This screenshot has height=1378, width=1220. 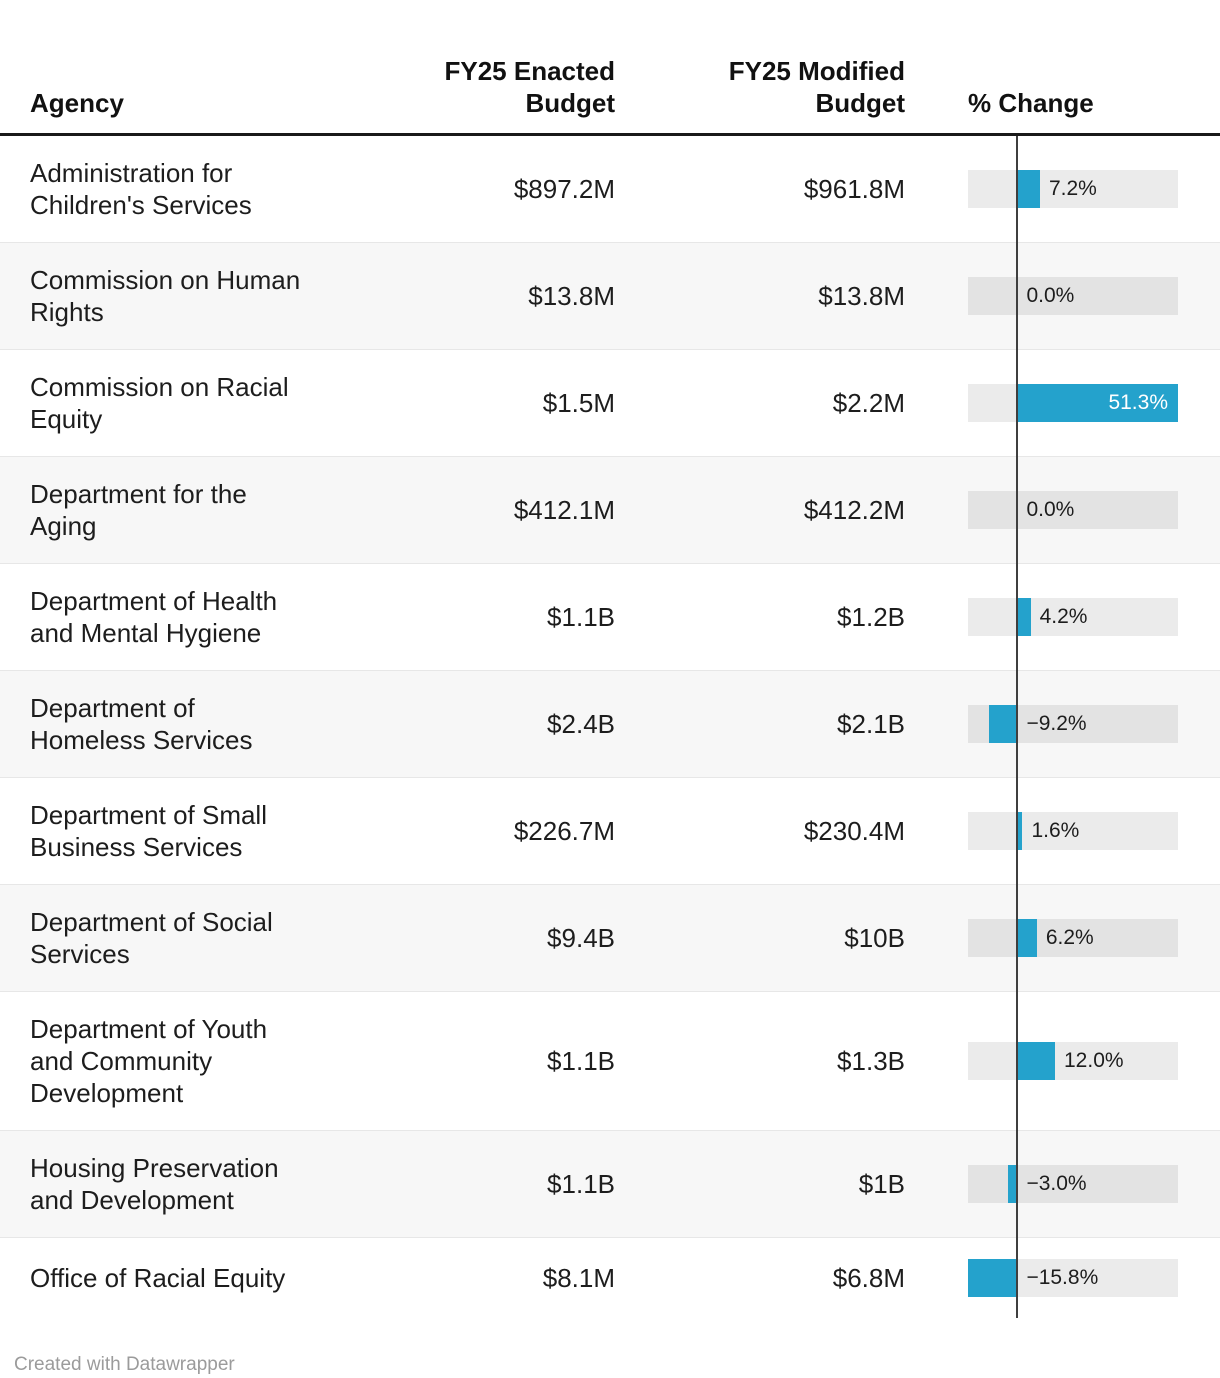 I want to click on modified-value: $1B, so click(x=881, y=1183).